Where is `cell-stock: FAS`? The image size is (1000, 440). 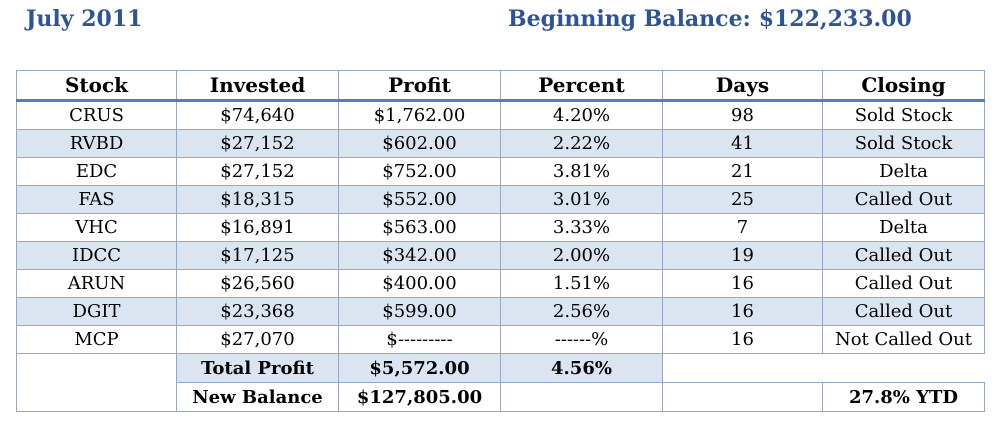 cell-stock: FAS is located at coordinates (96, 199).